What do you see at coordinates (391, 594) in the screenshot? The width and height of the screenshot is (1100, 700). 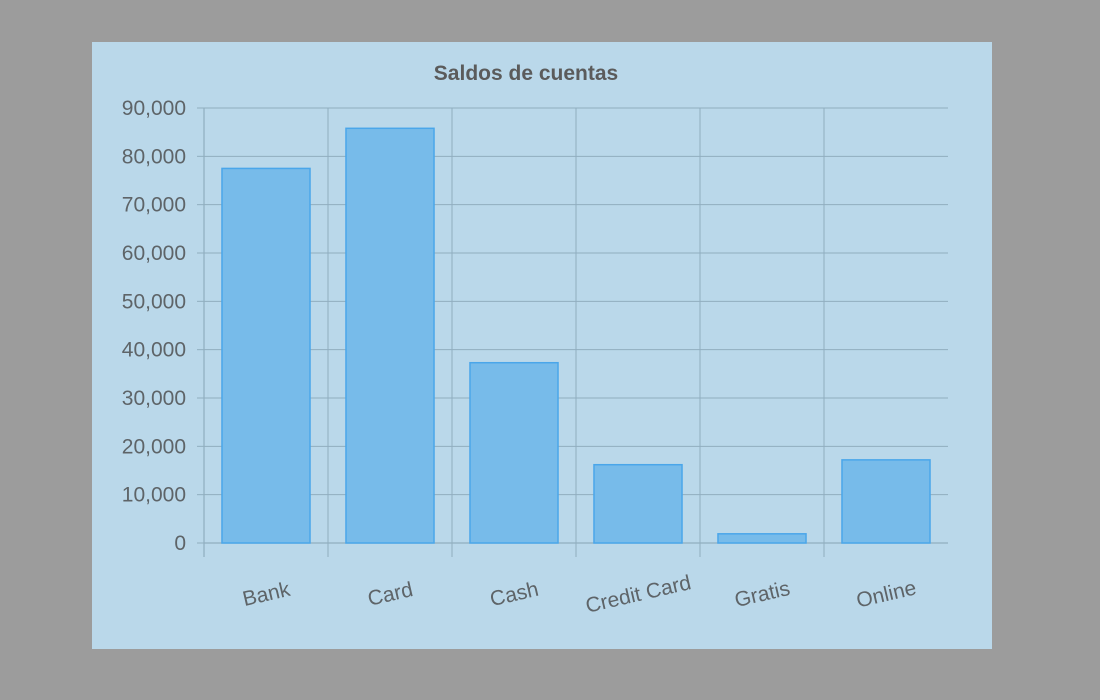 I see `x-tick-label: Card` at bounding box center [391, 594].